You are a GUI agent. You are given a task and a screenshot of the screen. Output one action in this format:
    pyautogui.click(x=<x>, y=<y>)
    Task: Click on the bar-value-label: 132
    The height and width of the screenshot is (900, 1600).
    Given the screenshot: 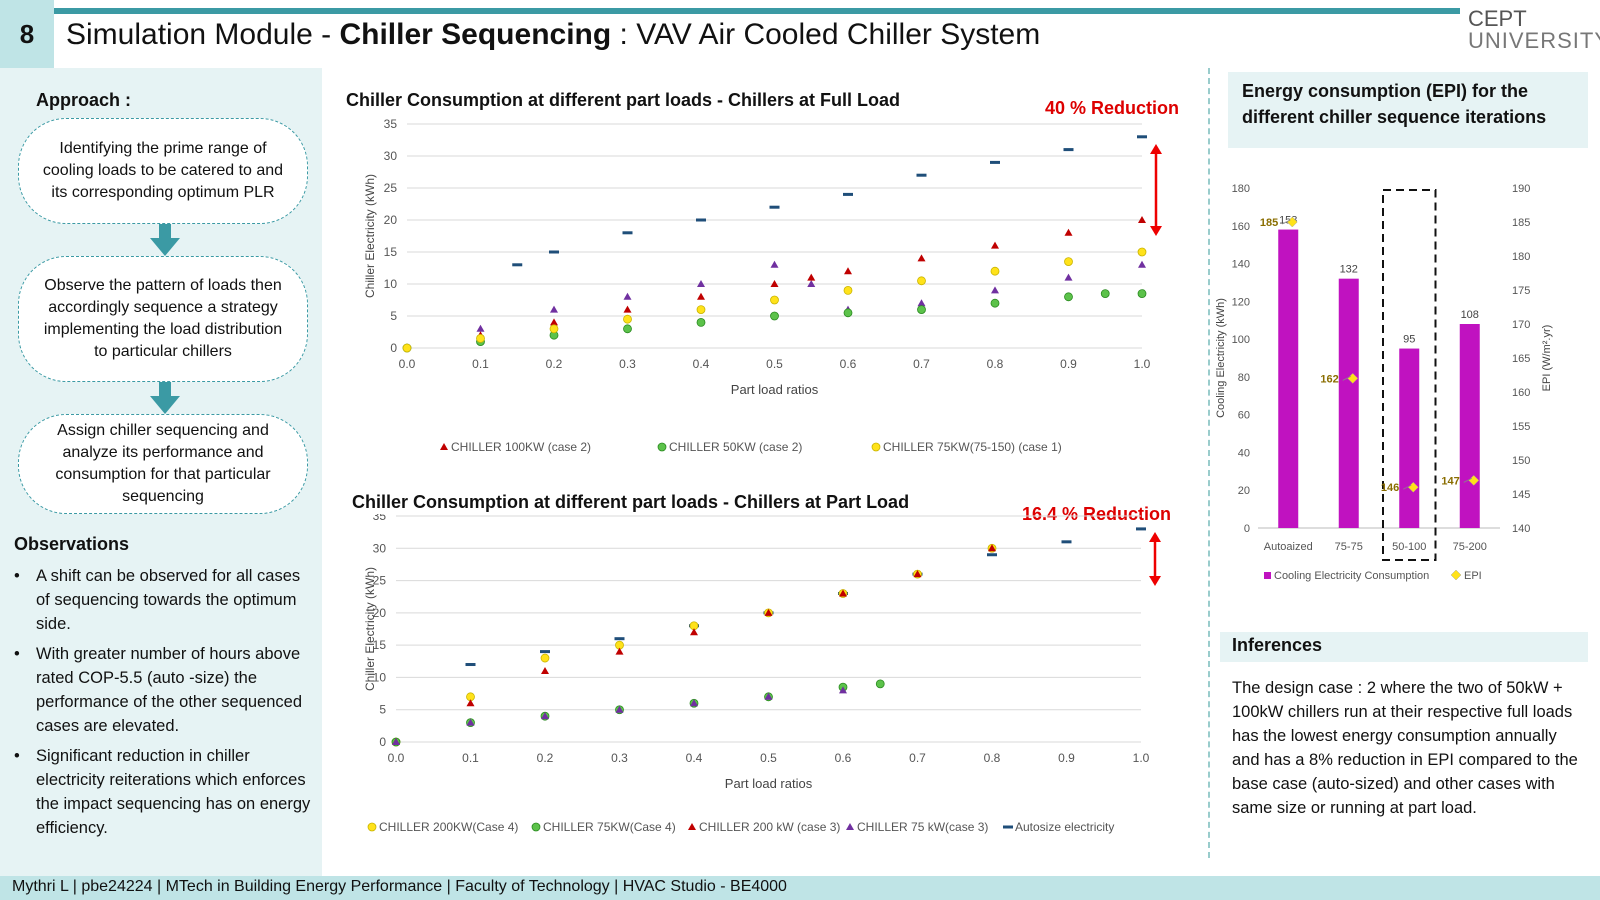 What is the action you would take?
    pyautogui.click(x=1349, y=270)
    